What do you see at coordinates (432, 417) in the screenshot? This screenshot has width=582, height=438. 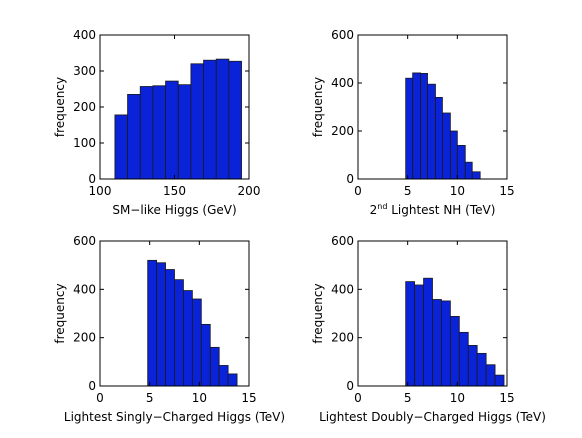 I see `x-axis-label: Lightest Doubly−Charged Higgs (TeV)` at bounding box center [432, 417].